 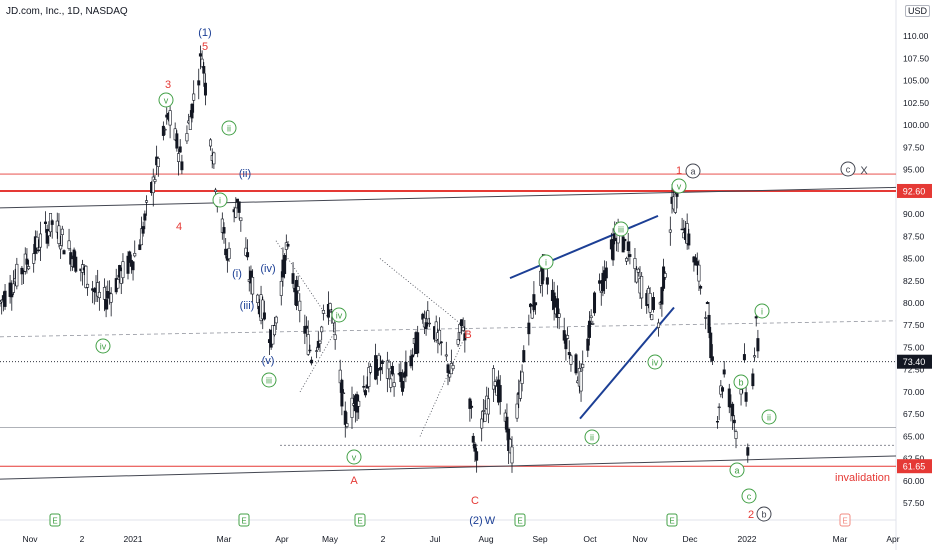 I want to click on wave-label: B, so click(x=467, y=335).